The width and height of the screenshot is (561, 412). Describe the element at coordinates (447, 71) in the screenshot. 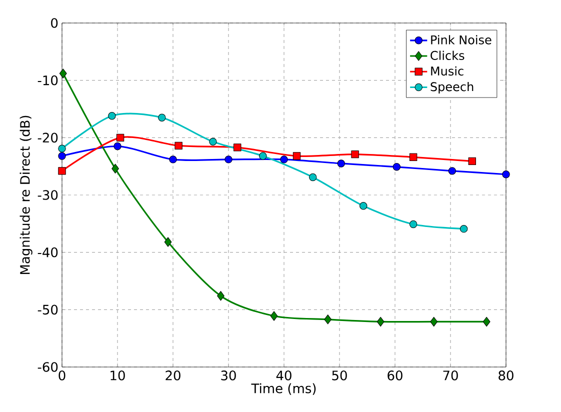

I see `legend-label: Music` at that location.